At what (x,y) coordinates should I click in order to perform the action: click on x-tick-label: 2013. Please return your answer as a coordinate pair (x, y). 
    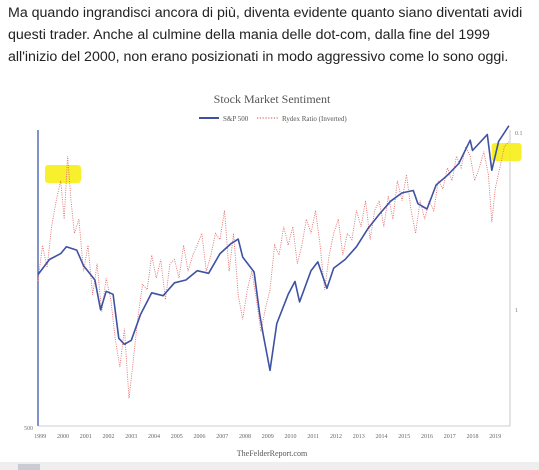
    Looking at the image, I should click on (359, 437).